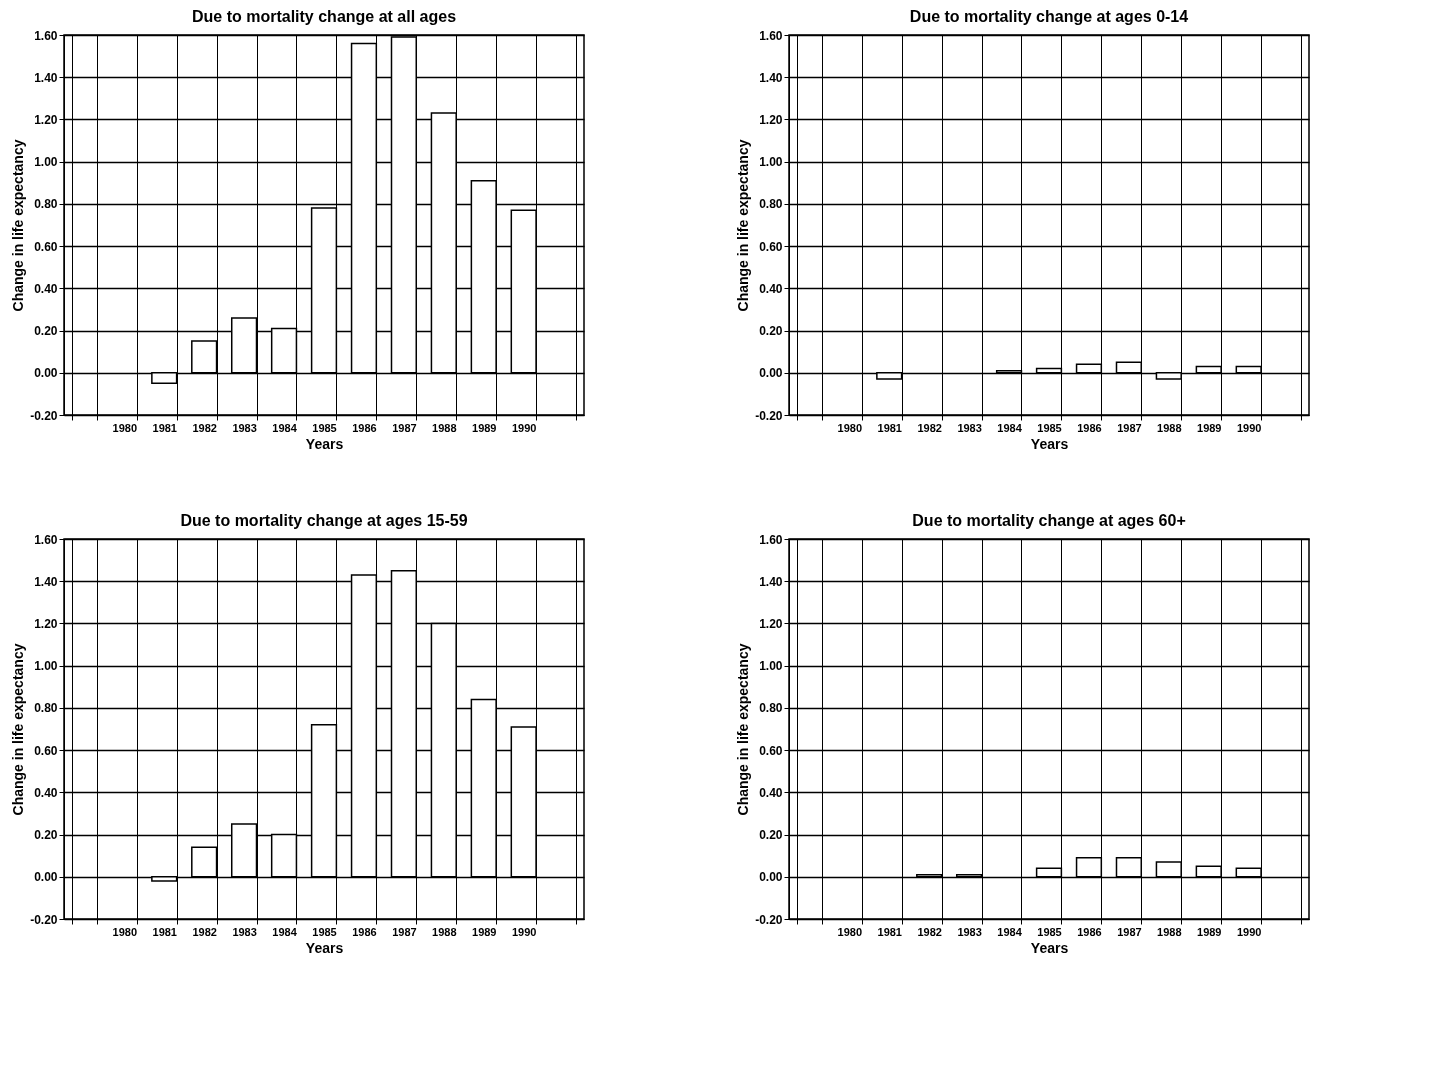 The width and height of the screenshot is (1430, 1073). Describe the element at coordinates (1049, 520) in the screenshot. I see `chart-title: Due to mortality change at ages 60+` at that location.